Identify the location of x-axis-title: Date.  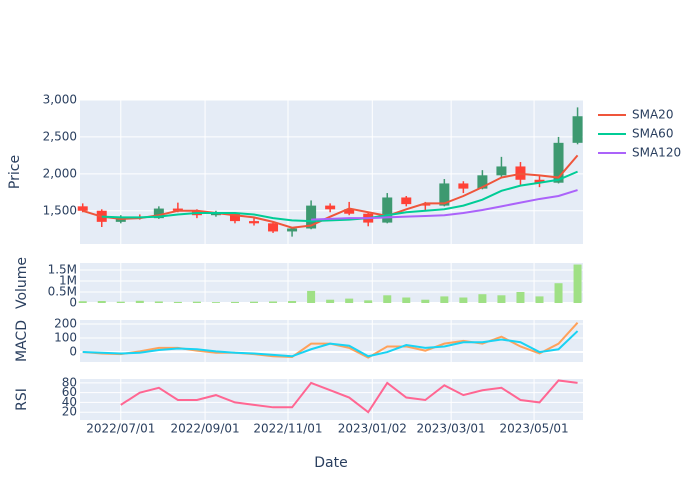
(330, 463).